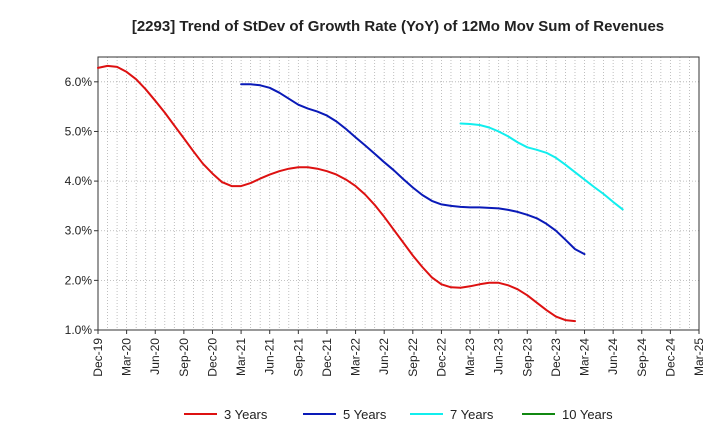 This screenshot has height=440, width=720. What do you see at coordinates (184, 357) in the screenshot?
I see `x-tick-label: Sep-20` at bounding box center [184, 357].